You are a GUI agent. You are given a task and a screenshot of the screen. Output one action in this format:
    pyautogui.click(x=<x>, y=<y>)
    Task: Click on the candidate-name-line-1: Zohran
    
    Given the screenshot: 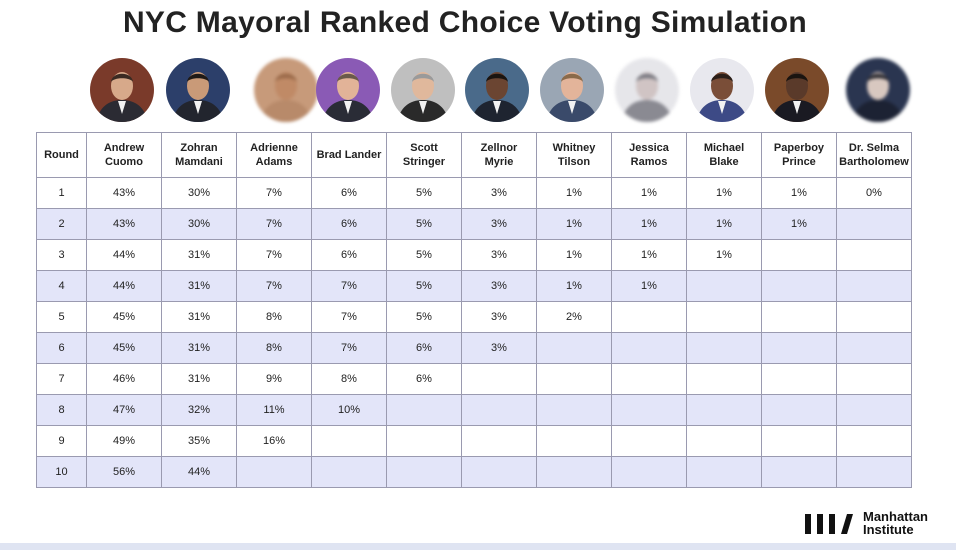 What is the action you would take?
    pyautogui.click(x=199, y=148)
    